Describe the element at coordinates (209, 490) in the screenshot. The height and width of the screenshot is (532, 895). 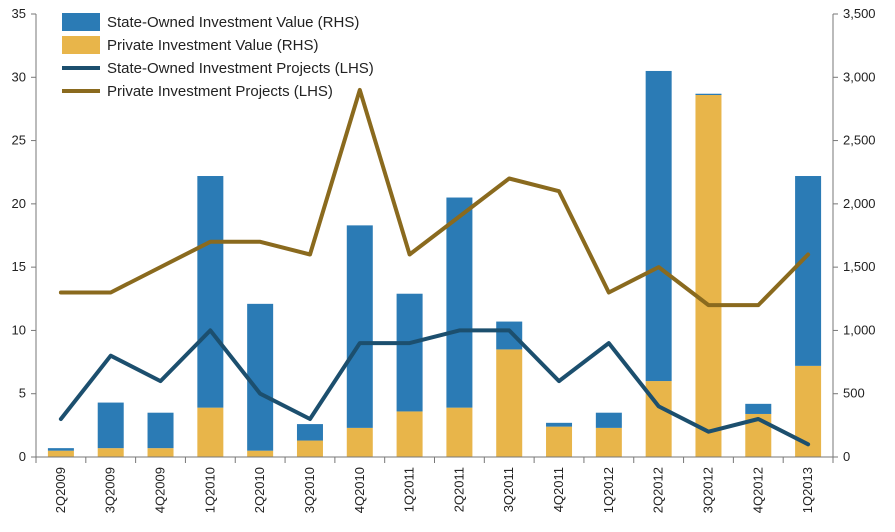
I see `x-tick-label: 1Q2010` at that location.